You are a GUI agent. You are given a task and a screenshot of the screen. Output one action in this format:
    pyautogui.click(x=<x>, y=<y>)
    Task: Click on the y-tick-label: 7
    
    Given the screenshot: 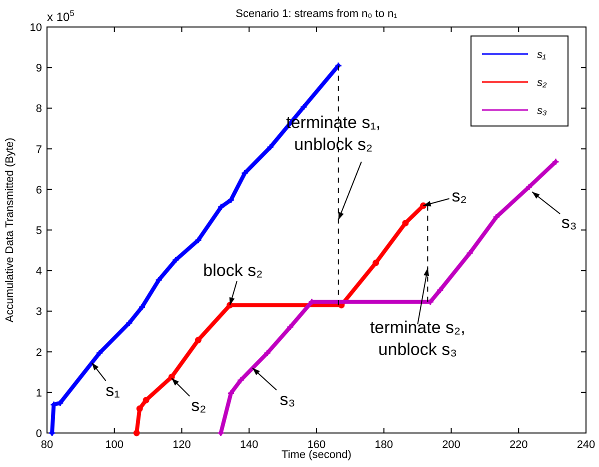 What is the action you would take?
    pyautogui.click(x=39, y=150)
    